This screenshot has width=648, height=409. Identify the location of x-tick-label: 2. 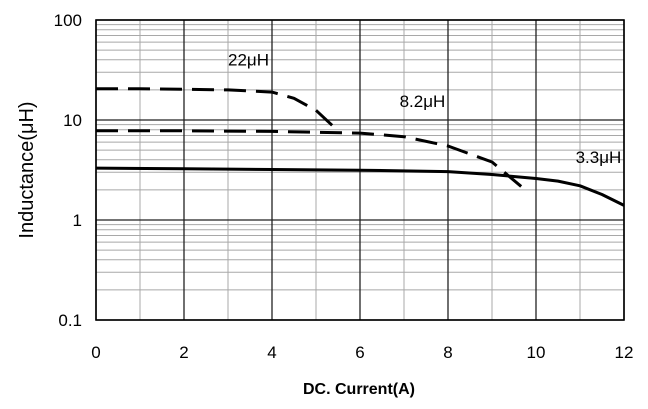
(183, 352).